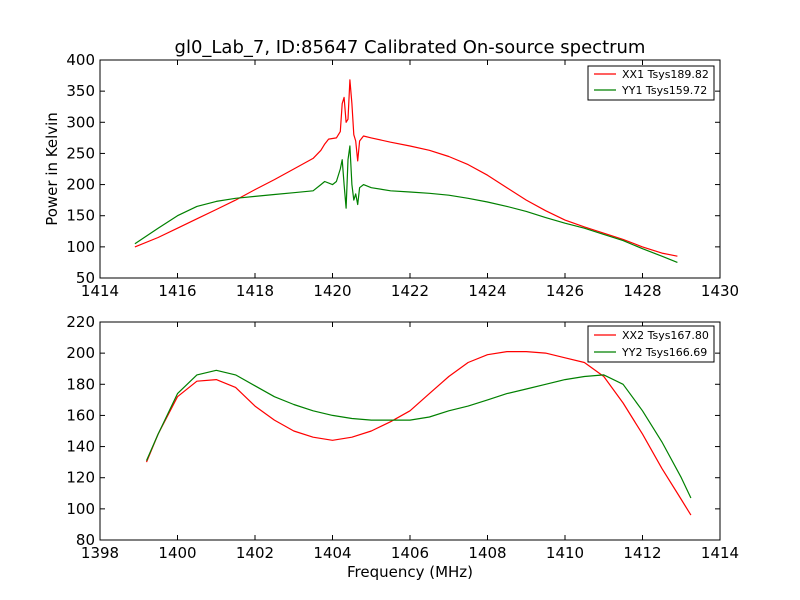 Image resolution: width=800 pixels, height=600 pixels. Describe the element at coordinates (406, 204) in the screenshot. I see `top-series-line-yy` at that location.